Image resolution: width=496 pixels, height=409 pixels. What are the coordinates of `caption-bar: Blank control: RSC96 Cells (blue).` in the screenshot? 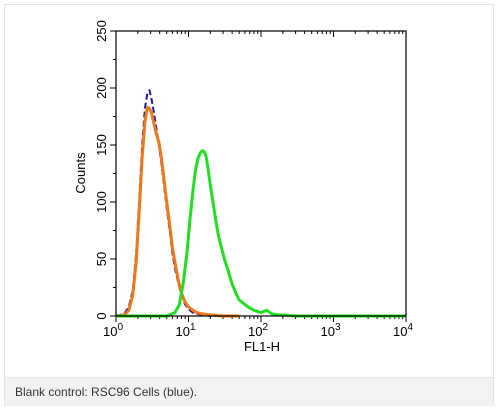 It's located at (249, 391).